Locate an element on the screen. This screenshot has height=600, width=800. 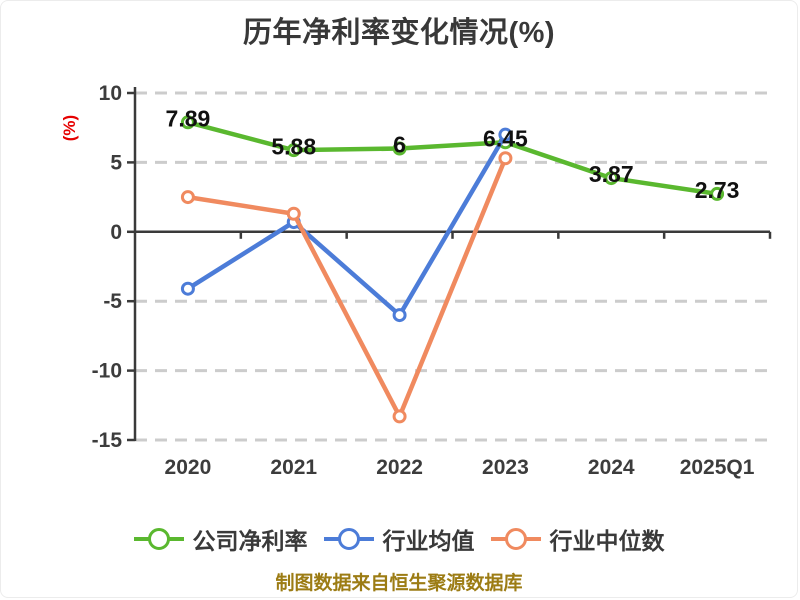
y-tick-label: 5 is located at coordinates (116, 162).